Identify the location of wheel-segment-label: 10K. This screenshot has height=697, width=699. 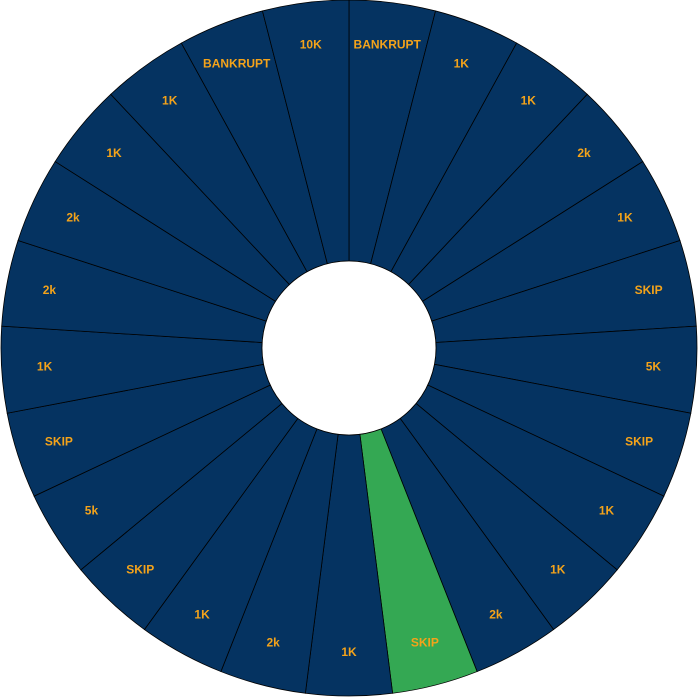
(311, 45).